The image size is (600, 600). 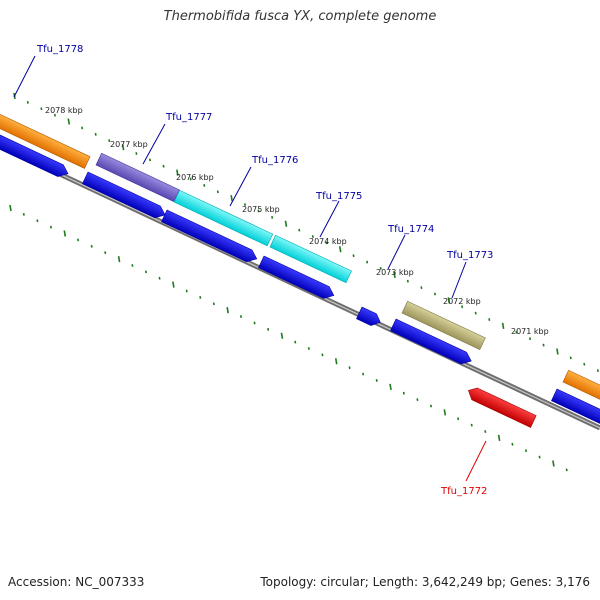 What do you see at coordinates (338, 196) in the screenshot?
I see `gene-label-Tfu_1775: Tfu_1775` at bounding box center [338, 196].